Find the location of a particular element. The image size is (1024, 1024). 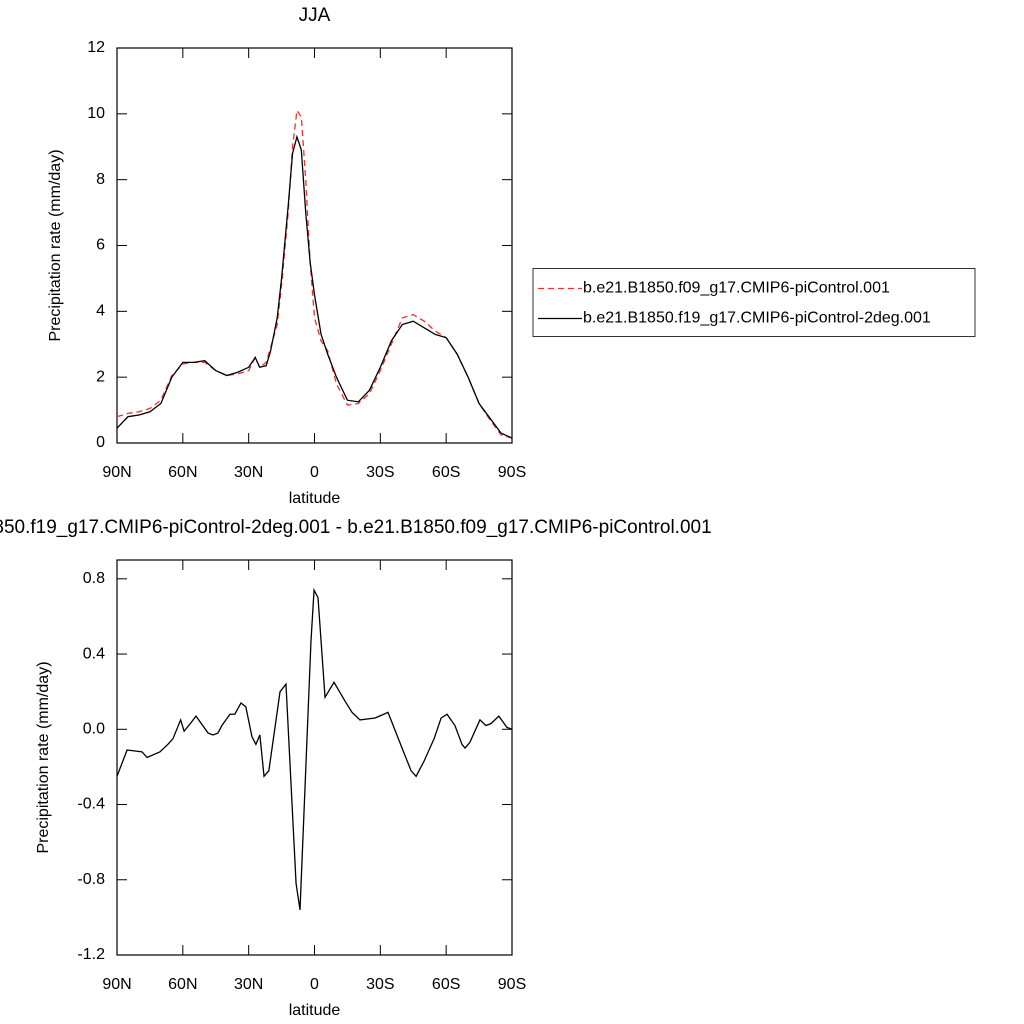

y-tick-label: 8 is located at coordinates (100, 179).